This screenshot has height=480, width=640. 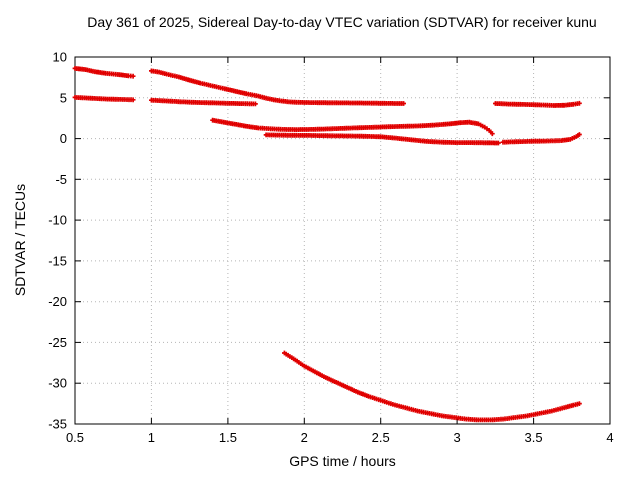 What do you see at coordinates (75, 437) in the screenshot?
I see `x-tick-label: 0.5` at bounding box center [75, 437].